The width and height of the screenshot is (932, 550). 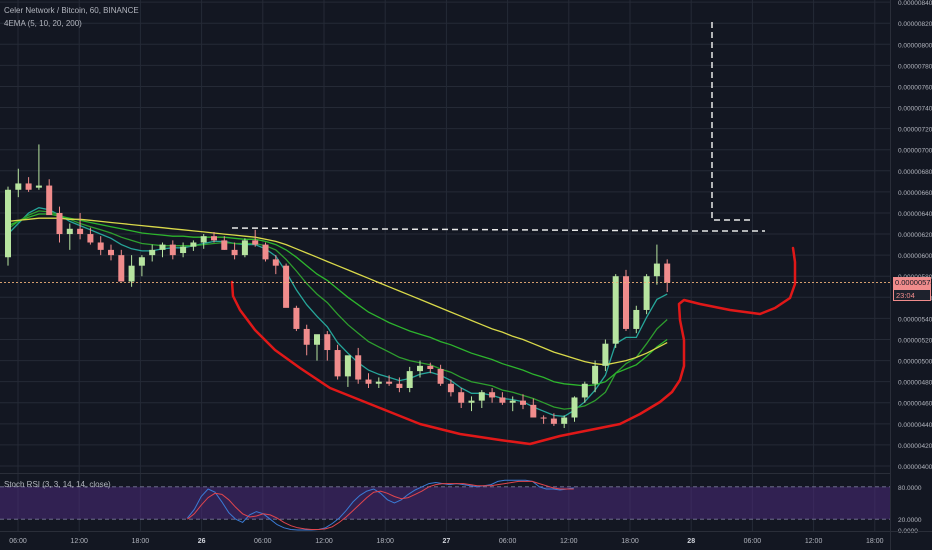 What do you see at coordinates (910, 520) in the screenshot?
I see `rsi-tick-label: 20.0000` at bounding box center [910, 520].